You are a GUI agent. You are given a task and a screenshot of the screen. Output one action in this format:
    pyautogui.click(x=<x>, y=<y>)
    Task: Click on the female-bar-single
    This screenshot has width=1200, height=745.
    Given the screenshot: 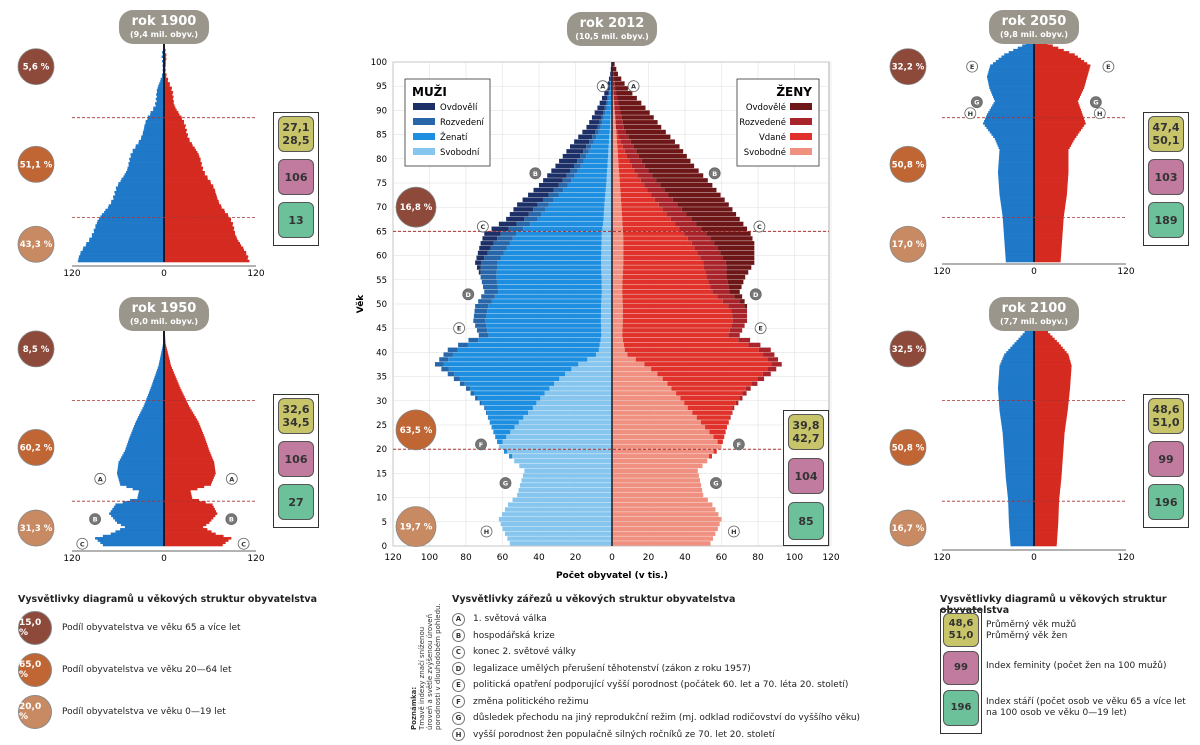 What is the action you would take?
    pyautogui.click(x=617, y=335)
    